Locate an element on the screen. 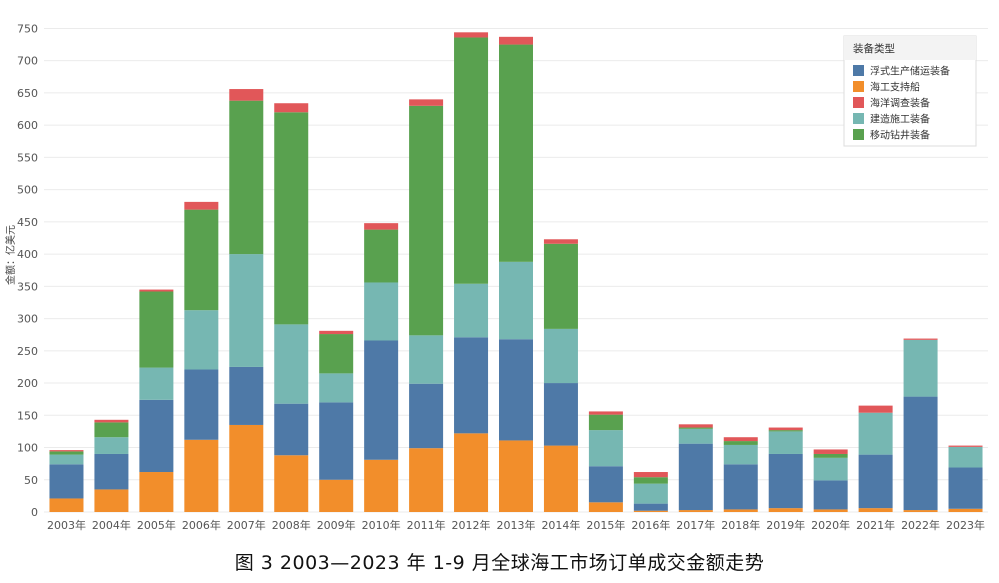 Image resolution: width=999 pixels, height=583 pixels. y-tick-label: 750 is located at coordinates (27, 28).